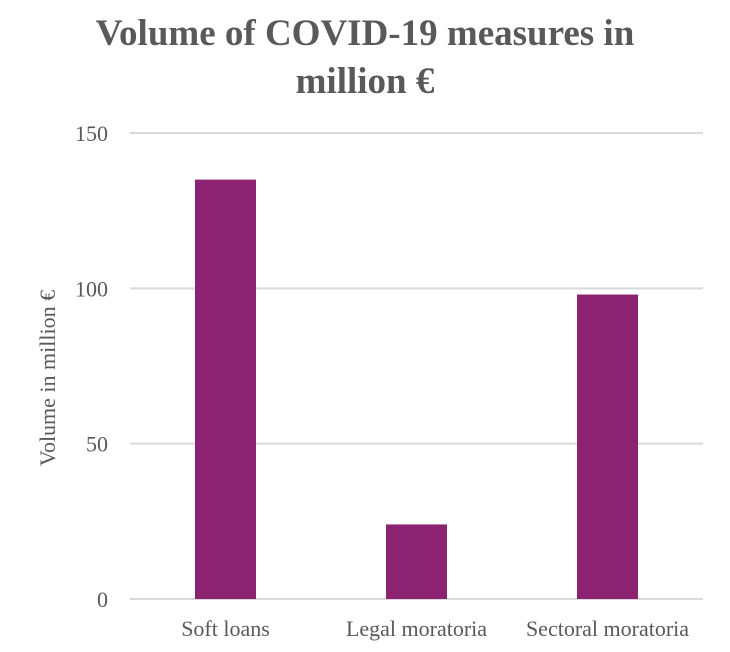 The height and width of the screenshot is (652, 730). I want to click on bar-soft-loans, so click(225, 389).